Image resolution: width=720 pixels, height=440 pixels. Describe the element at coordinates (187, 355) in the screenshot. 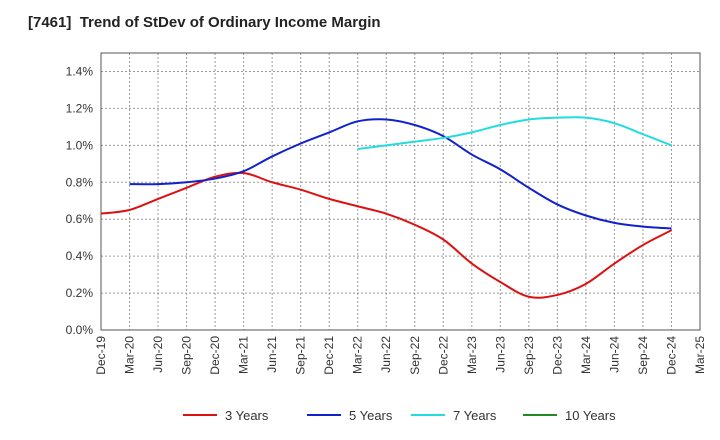

I see `x-tick-label: Sep-20` at that location.